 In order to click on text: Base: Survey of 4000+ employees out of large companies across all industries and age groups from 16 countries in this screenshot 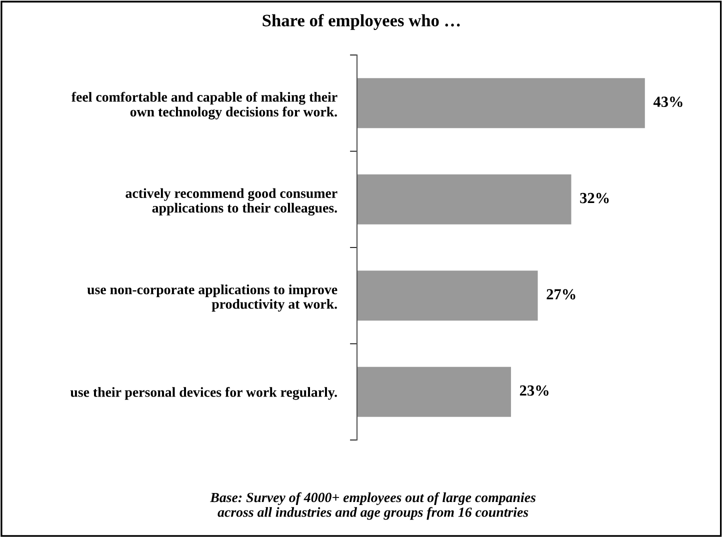, I will do `click(373, 506)`.